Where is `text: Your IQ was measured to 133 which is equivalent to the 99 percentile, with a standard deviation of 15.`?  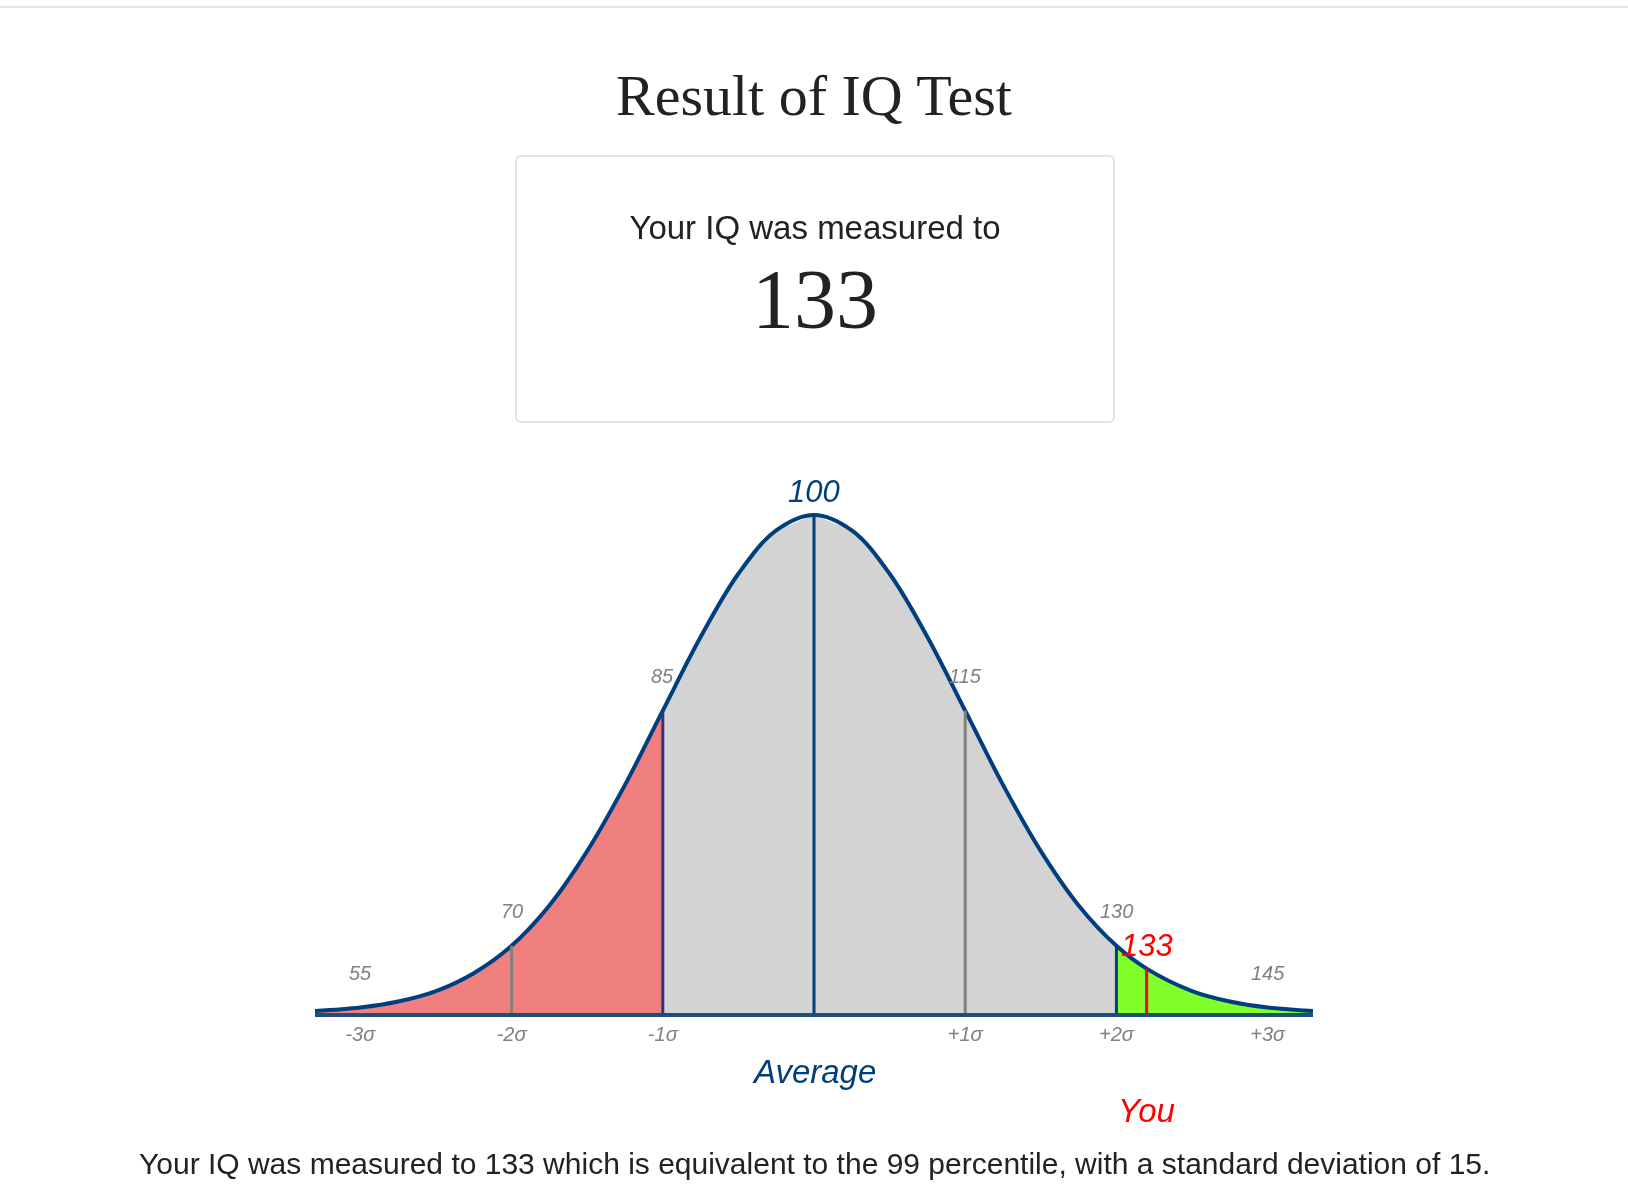 text: Your IQ was measured to 133 which is equivalent to the 99 percentile, with a standard deviation of 15. is located at coordinates (815, 1163).